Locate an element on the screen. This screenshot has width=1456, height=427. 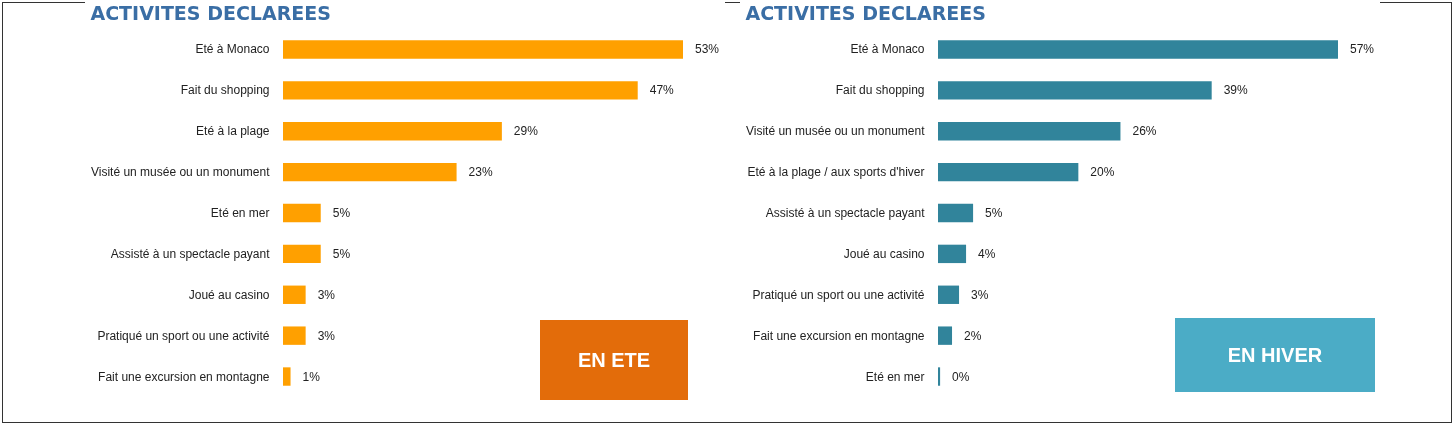
data-label: 47% is located at coordinates (662, 90).